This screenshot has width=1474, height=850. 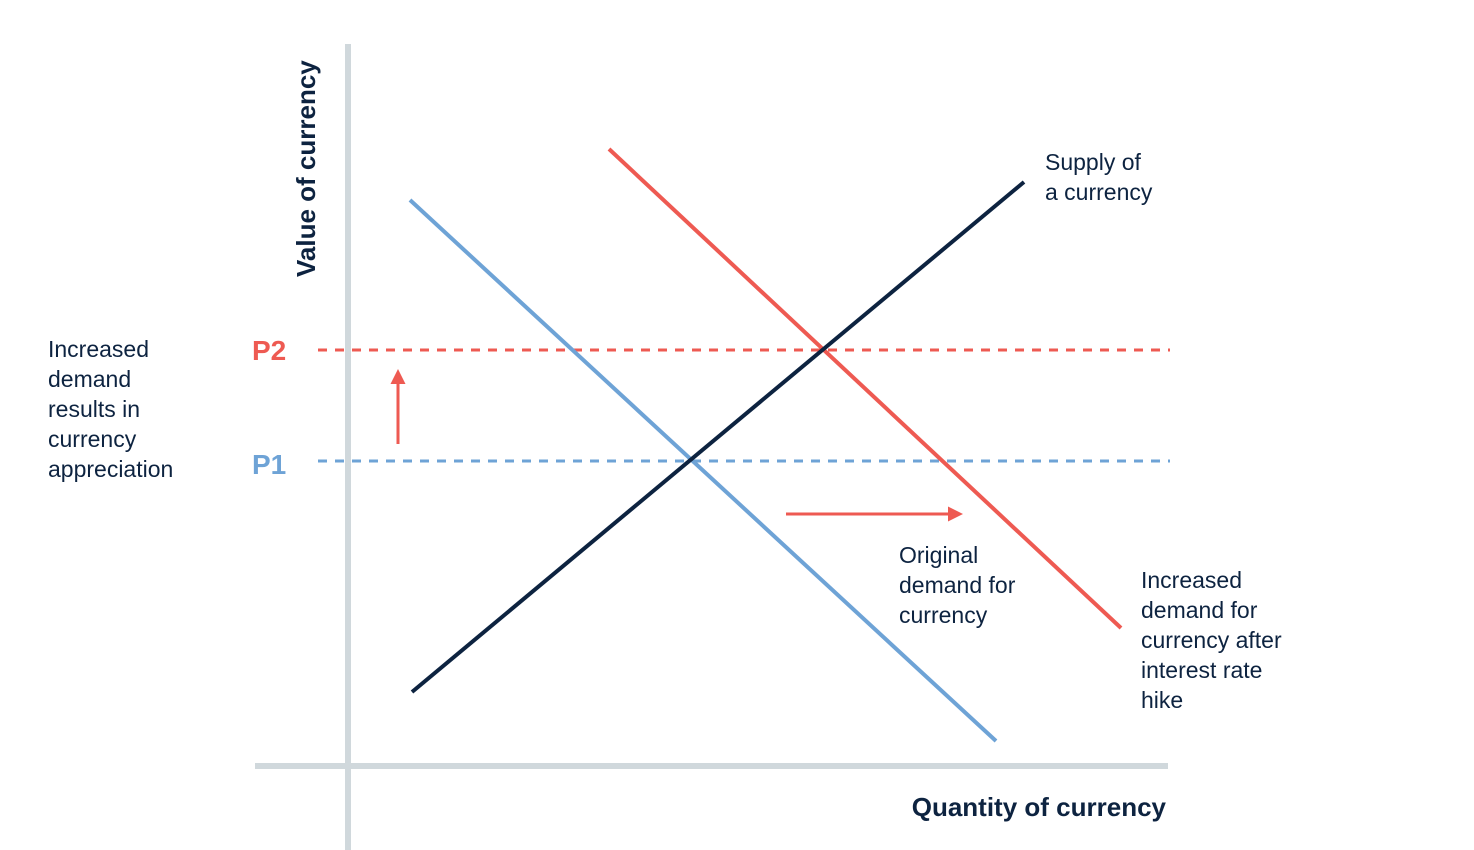 What do you see at coordinates (1093, 162) in the screenshot?
I see `supply-label-line: Supply of` at bounding box center [1093, 162].